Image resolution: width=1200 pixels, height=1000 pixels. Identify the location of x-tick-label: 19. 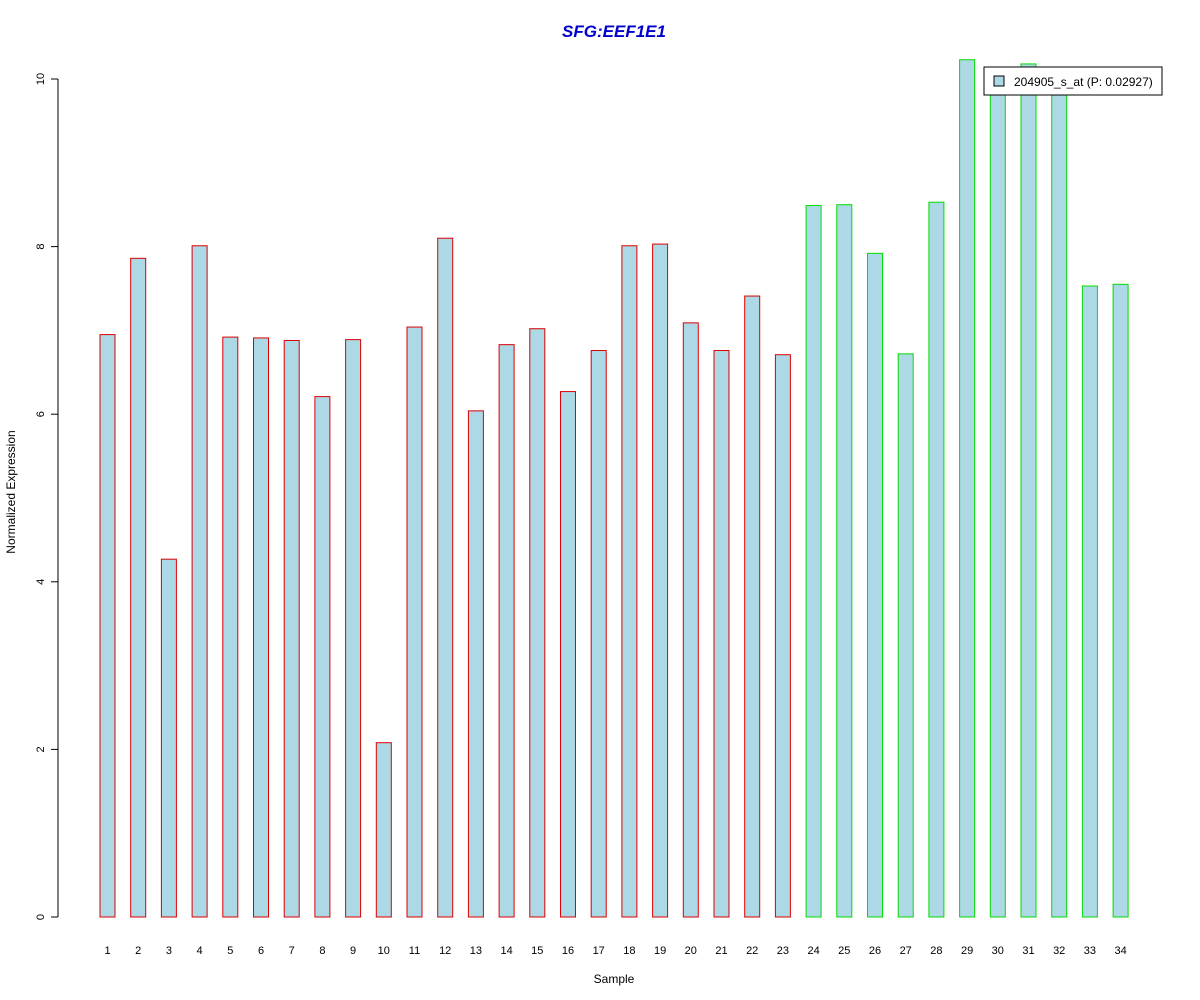
(660, 951).